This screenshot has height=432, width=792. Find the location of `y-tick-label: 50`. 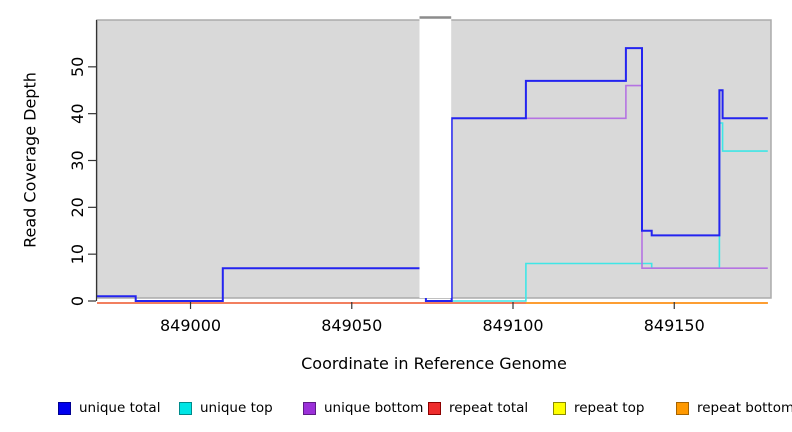

y-tick-label: 50 is located at coordinates (77, 67).